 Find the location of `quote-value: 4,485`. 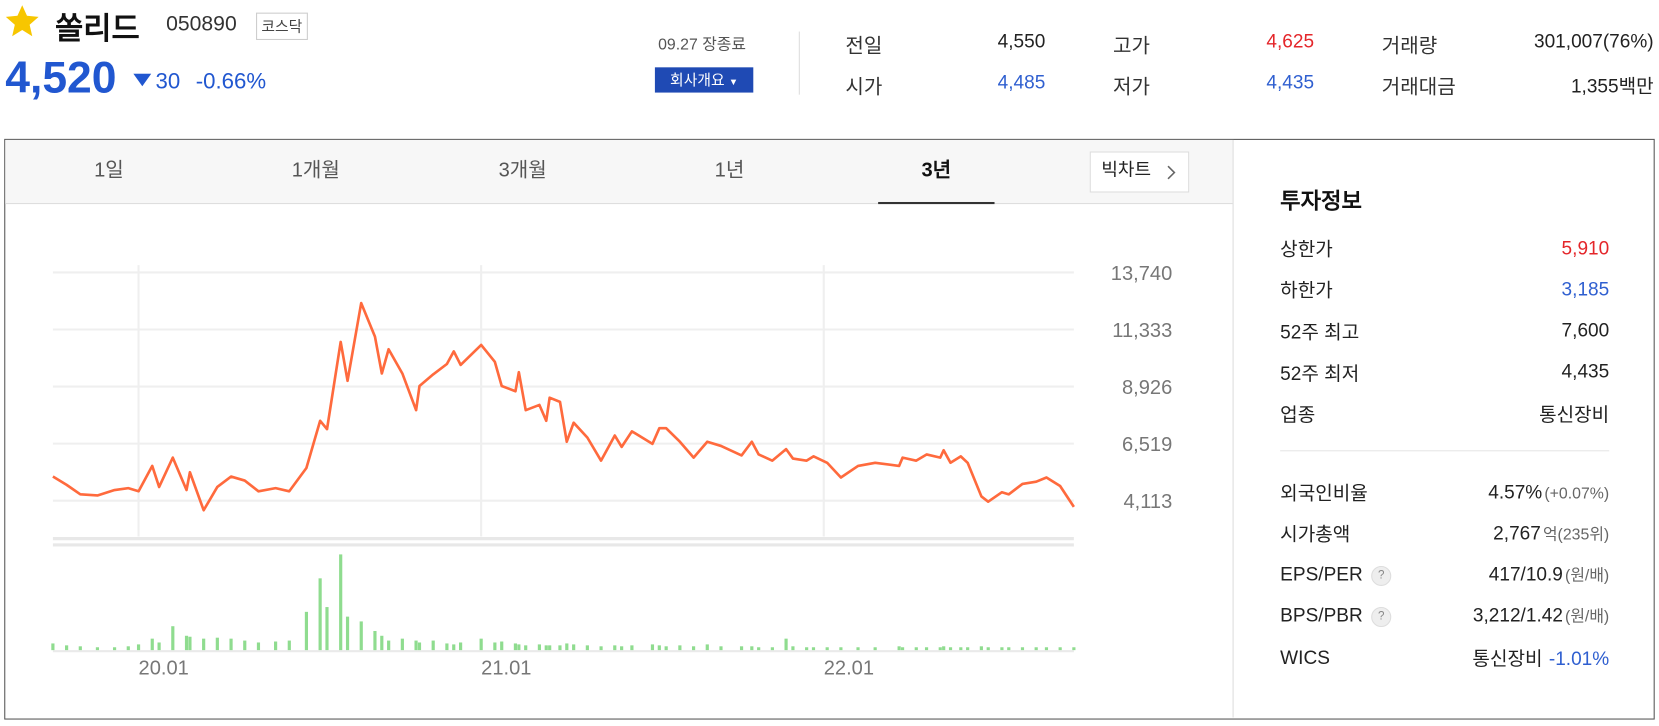

quote-value: 4,485 is located at coordinates (1021, 82).